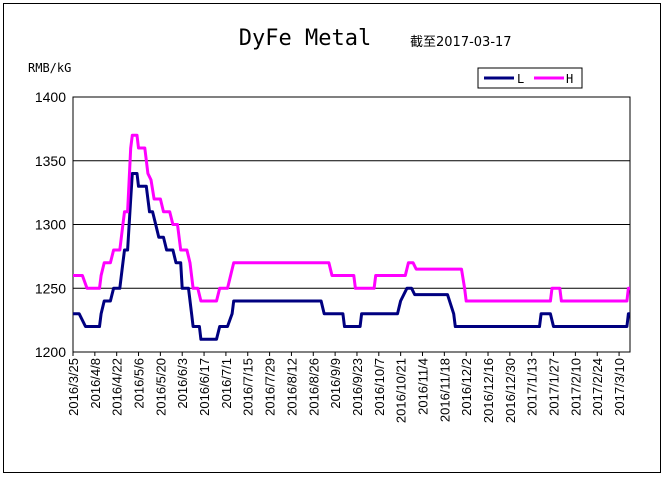 This screenshot has height=477, width=666. What do you see at coordinates (160, 387) in the screenshot?
I see `x-tick-label: 2016/5/20` at bounding box center [160, 387].